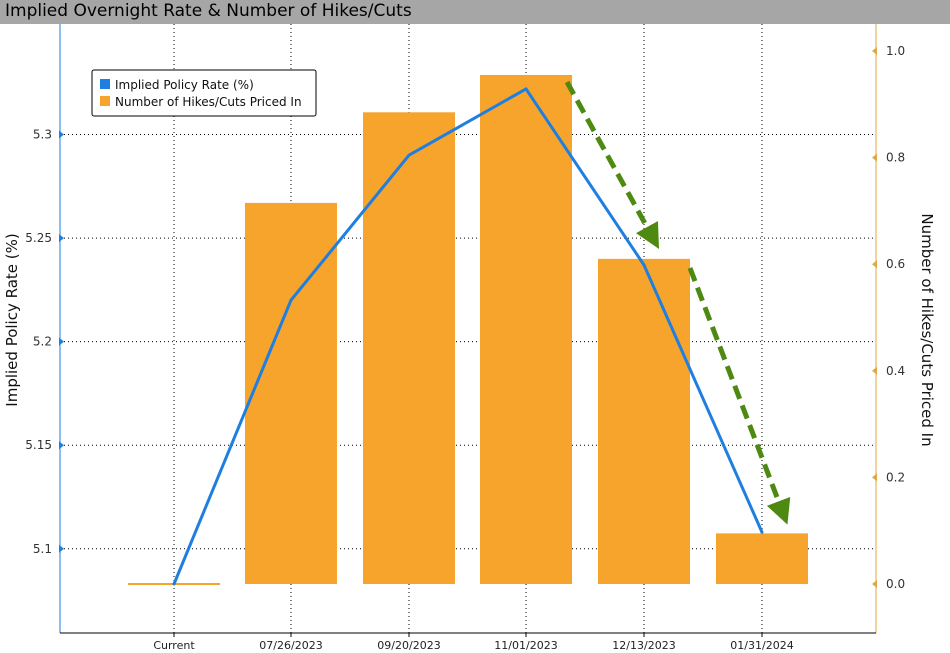 The image size is (950, 653). I want to click on left-tick-label-2: 5.2, so click(42, 342).